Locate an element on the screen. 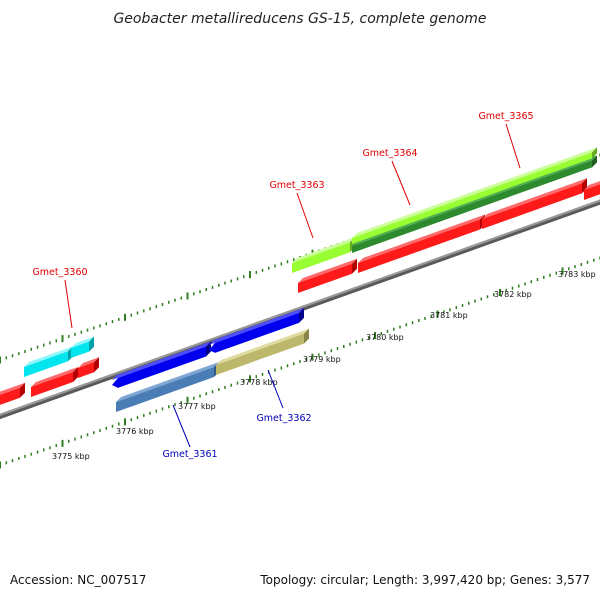  gene-label-gmet-3361: Gmet_3361 is located at coordinates (189, 454).